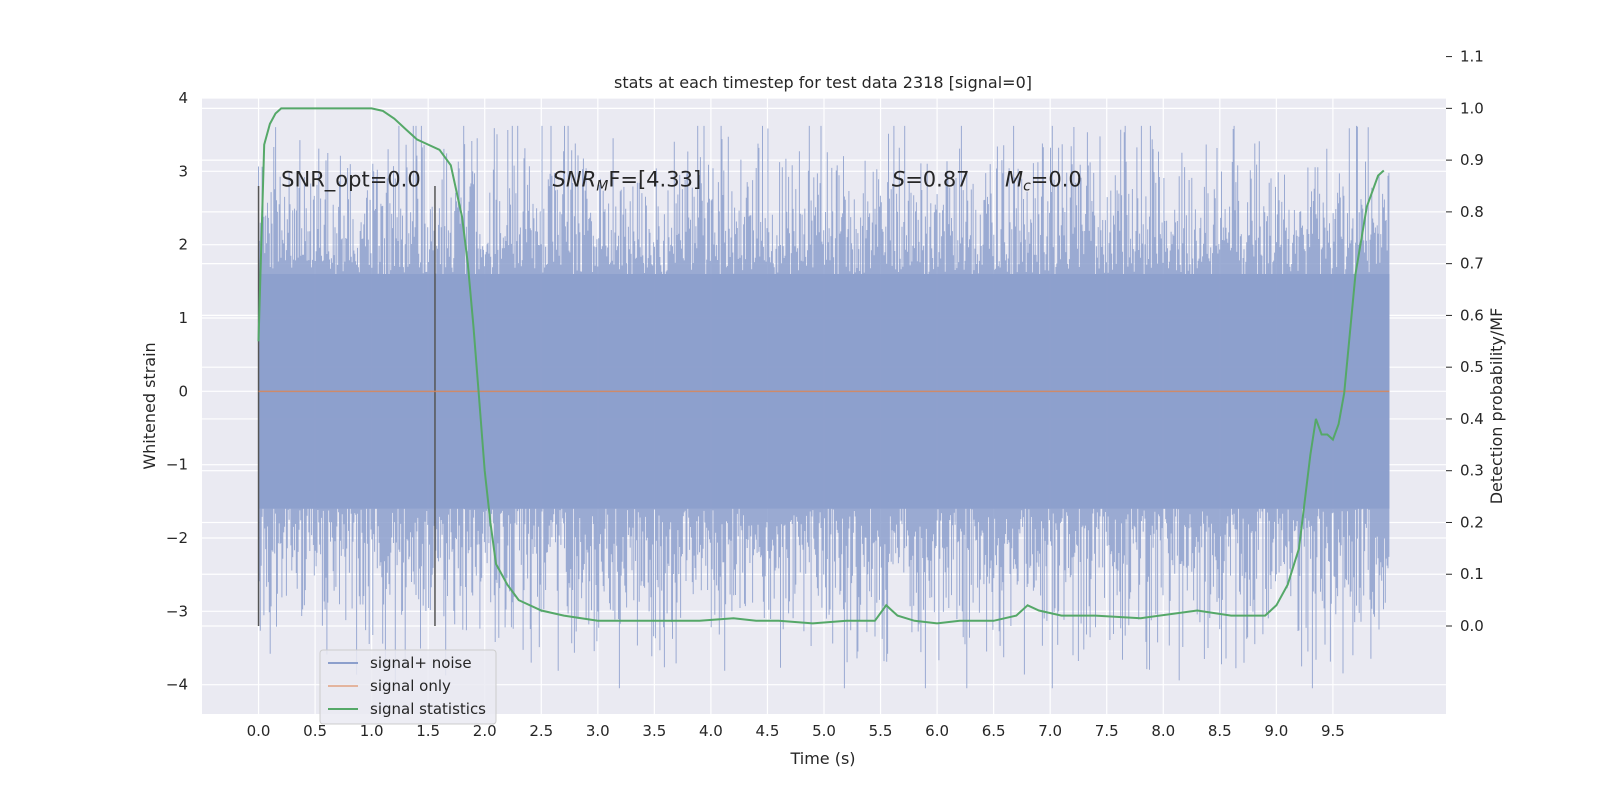  Describe the element at coordinates (177, 465) in the screenshot. I see `y-tick-label: −1` at that location.